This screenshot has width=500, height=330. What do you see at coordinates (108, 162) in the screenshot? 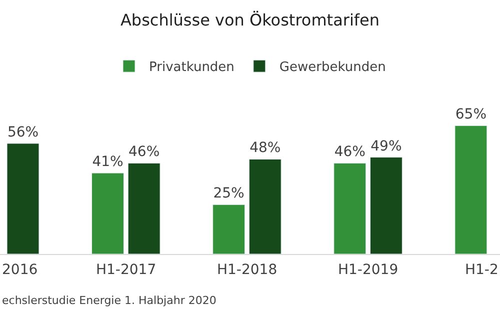
I see `data-label: 41%` at bounding box center [108, 162].